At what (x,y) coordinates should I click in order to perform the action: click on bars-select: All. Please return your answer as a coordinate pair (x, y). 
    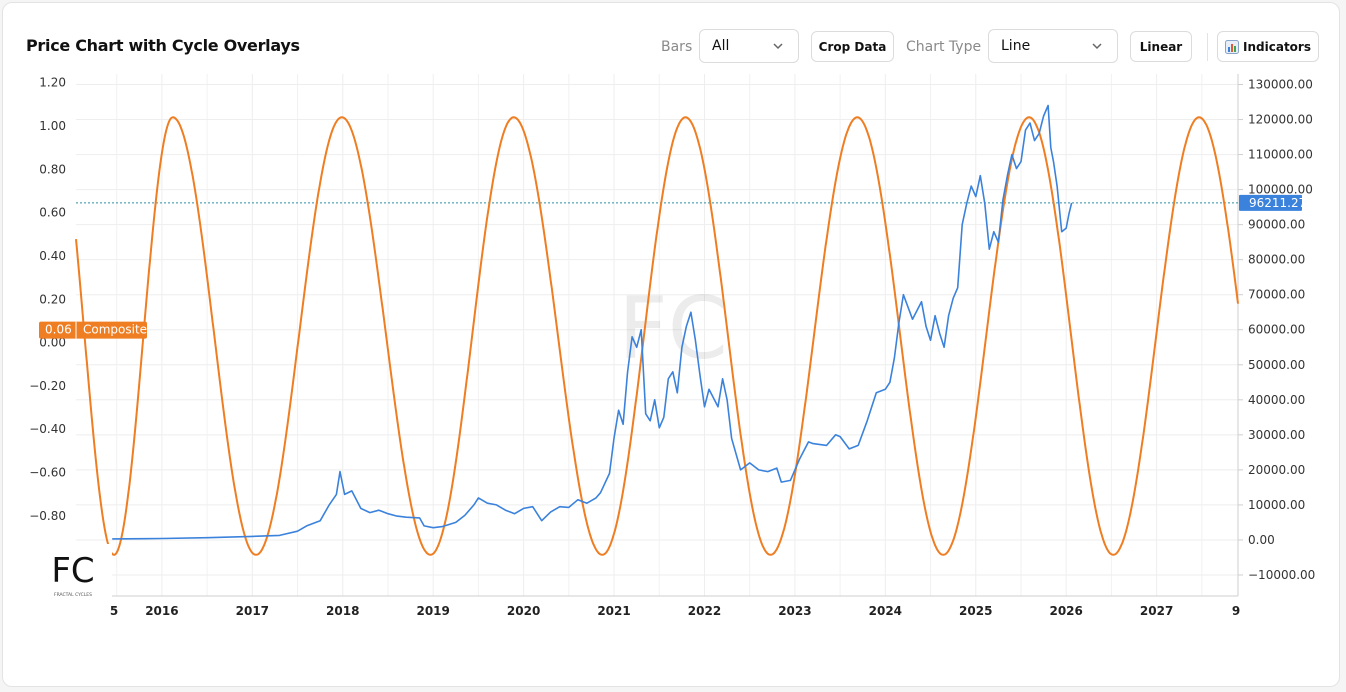
    Looking at the image, I should click on (749, 46).